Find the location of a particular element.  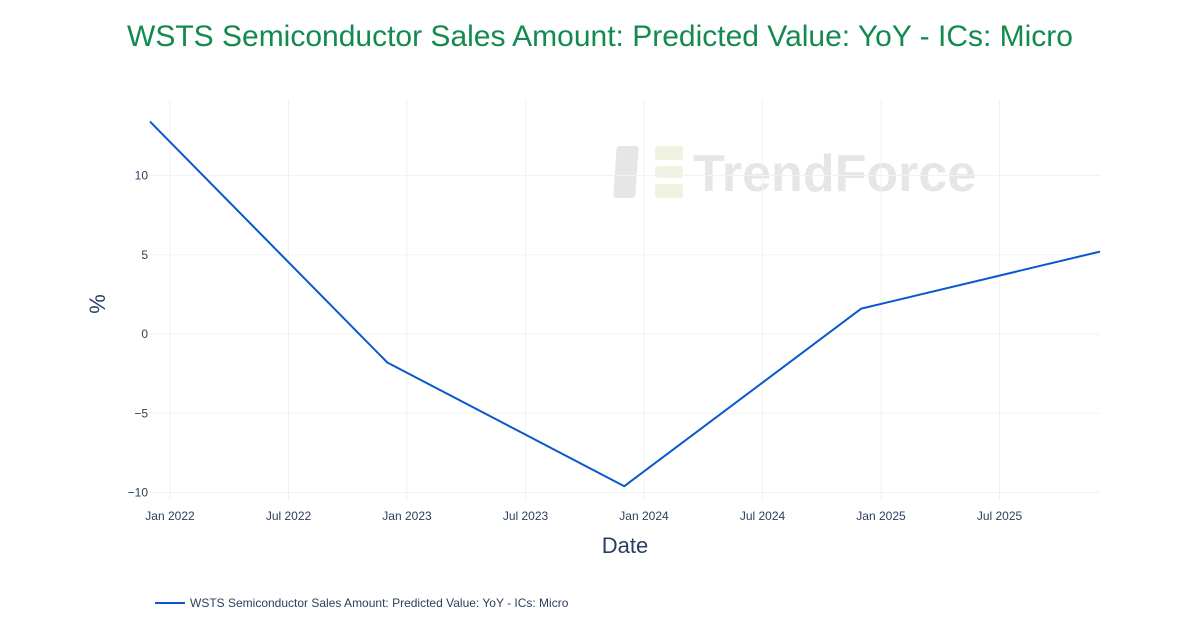

x-tick-label: Jul 2022 is located at coordinates (289, 516).